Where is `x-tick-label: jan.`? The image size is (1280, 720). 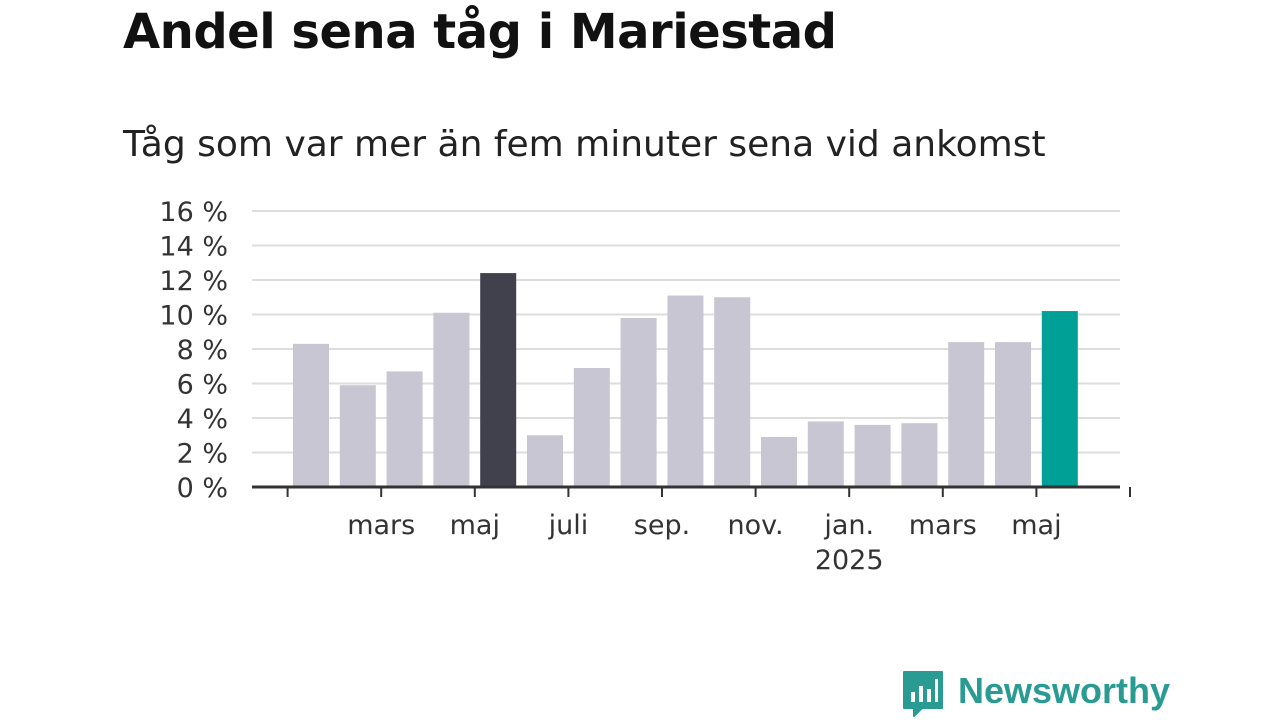
x-tick-label: jan. is located at coordinates (848, 525).